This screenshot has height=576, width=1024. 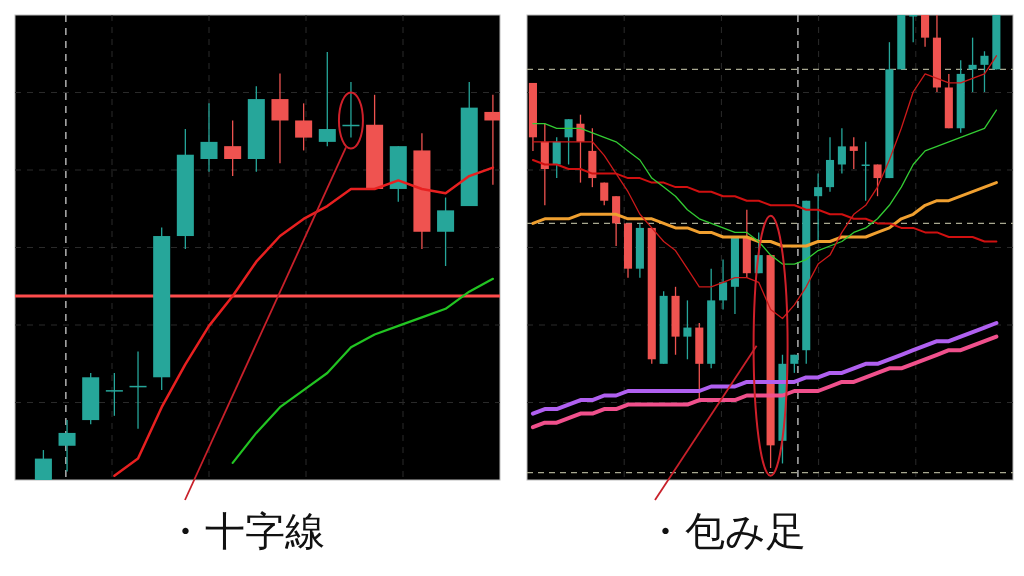 I want to click on annotation: ・十字線, so click(x=245, y=531).